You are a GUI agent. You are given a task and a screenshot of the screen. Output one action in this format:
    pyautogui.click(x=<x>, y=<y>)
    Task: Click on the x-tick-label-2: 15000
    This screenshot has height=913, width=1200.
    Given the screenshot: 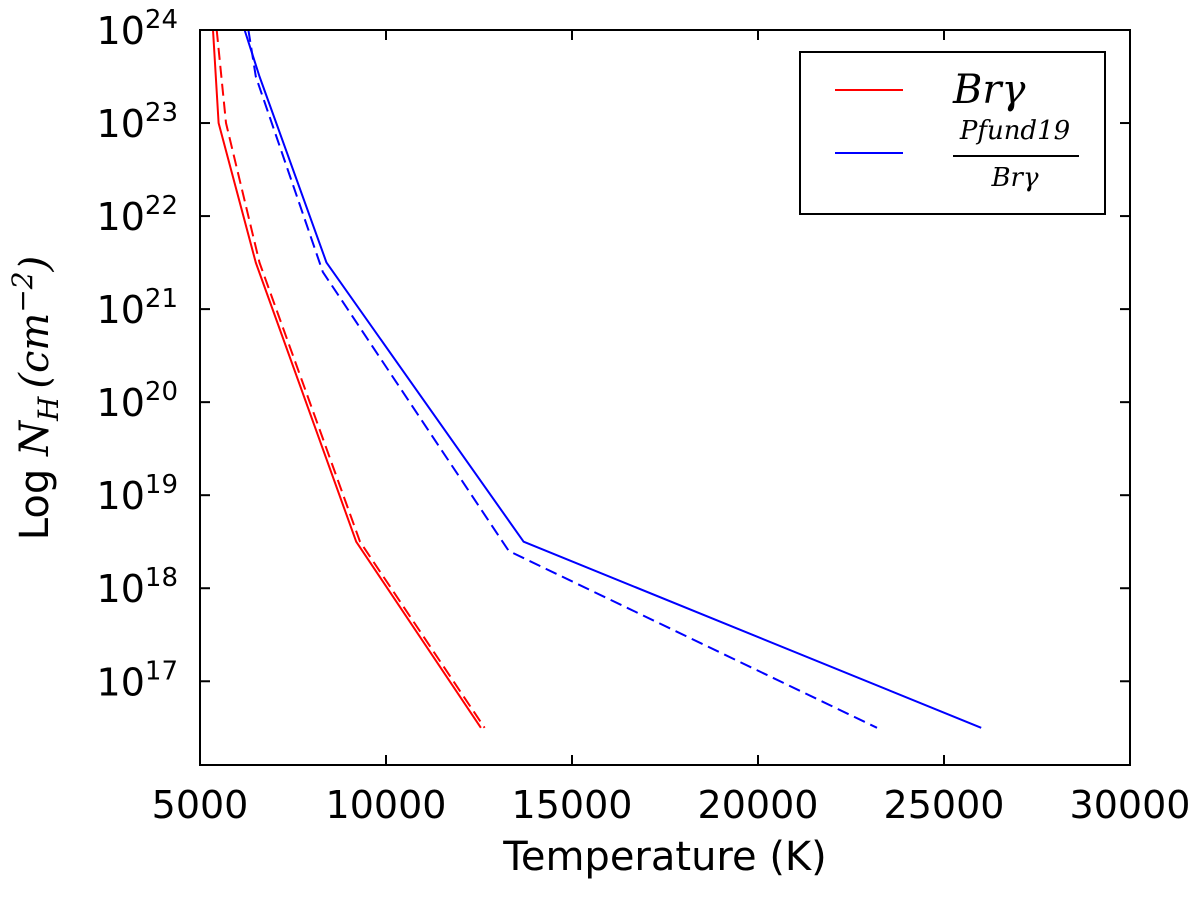 What is the action you would take?
    pyautogui.click(x=572, y=805)
    